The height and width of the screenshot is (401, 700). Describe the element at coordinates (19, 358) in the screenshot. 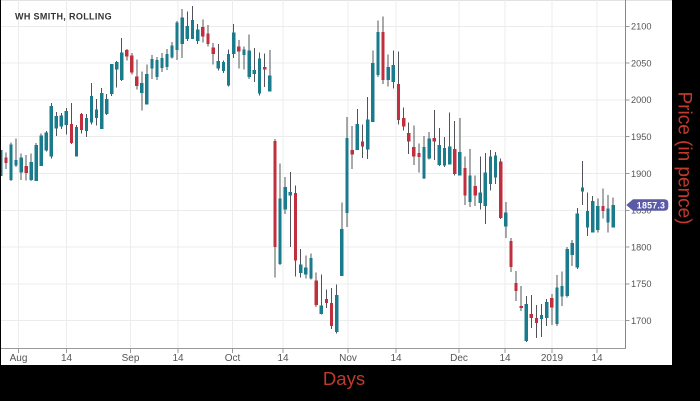

I see `svg-text: Aug` at that location.